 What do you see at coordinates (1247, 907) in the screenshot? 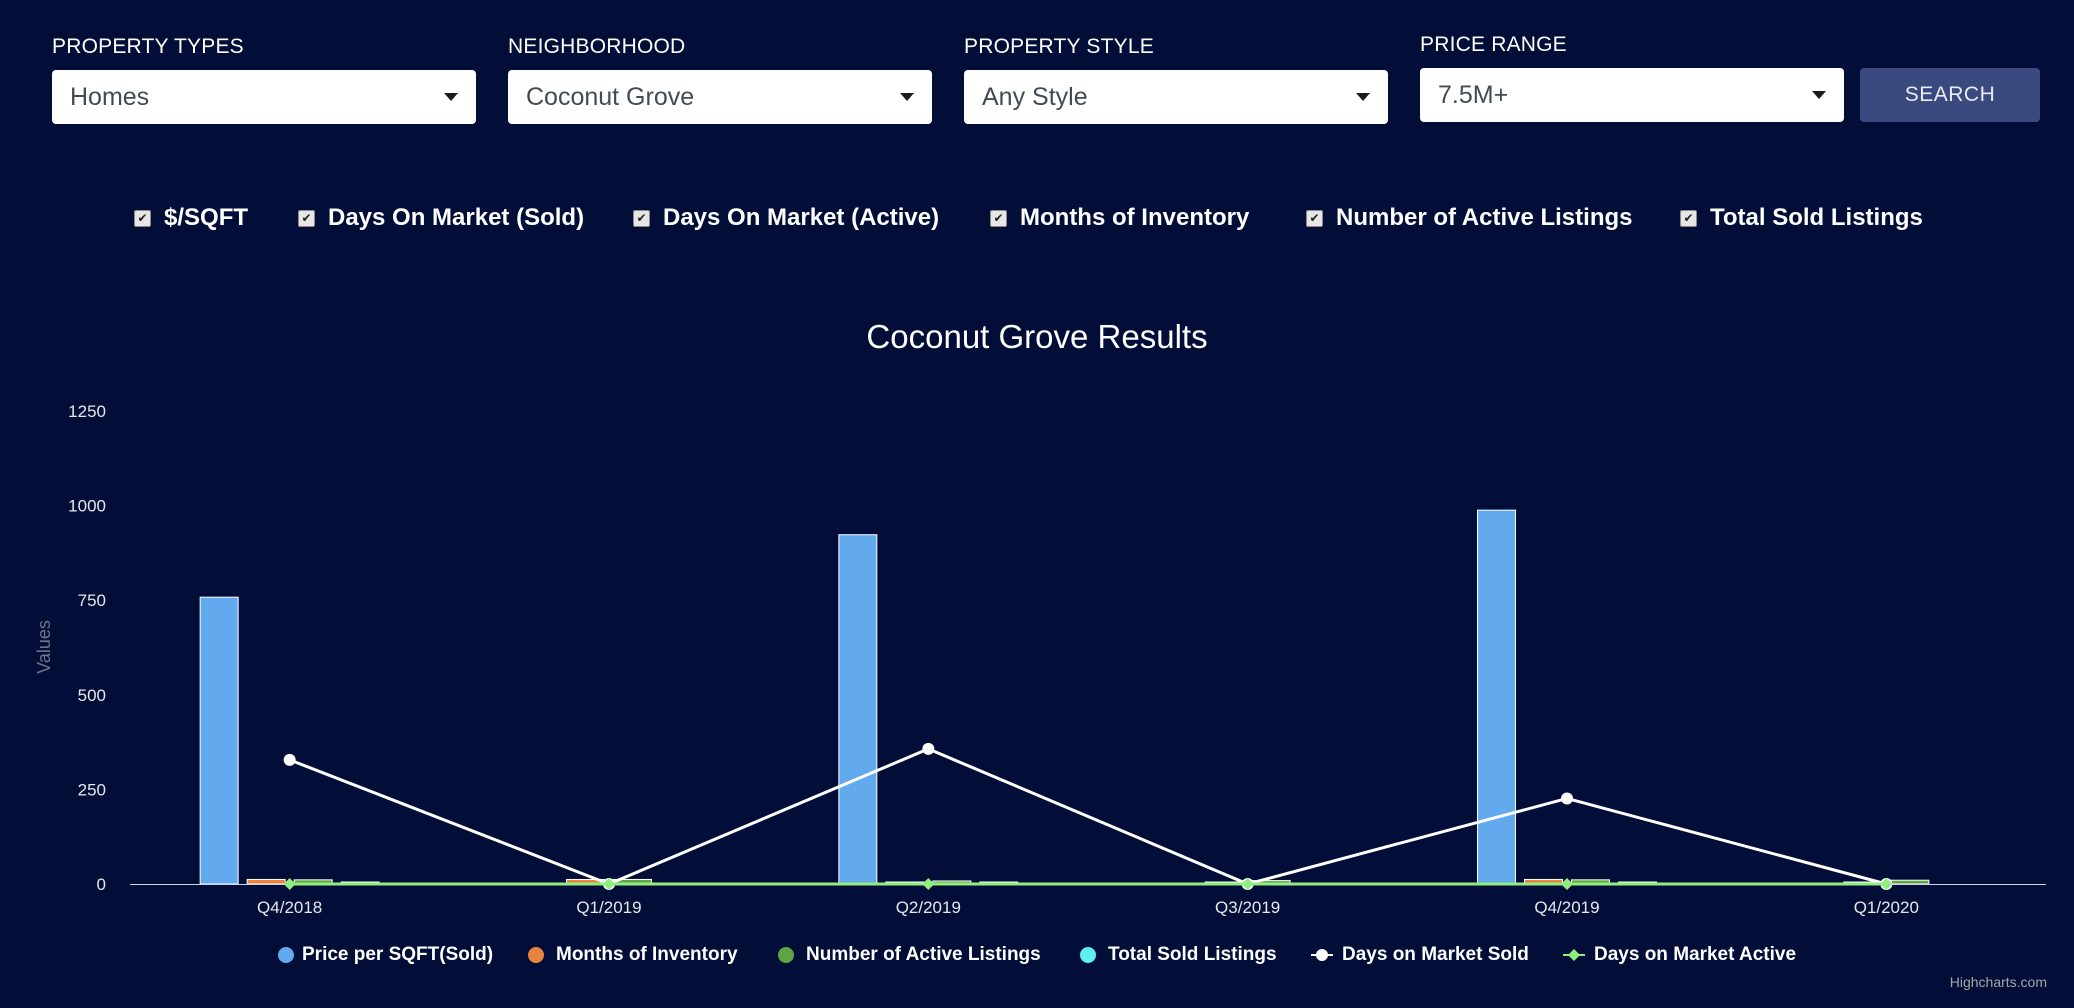
I see `x-tick-label: Q3/2019` at bounding box center [1247, 907].